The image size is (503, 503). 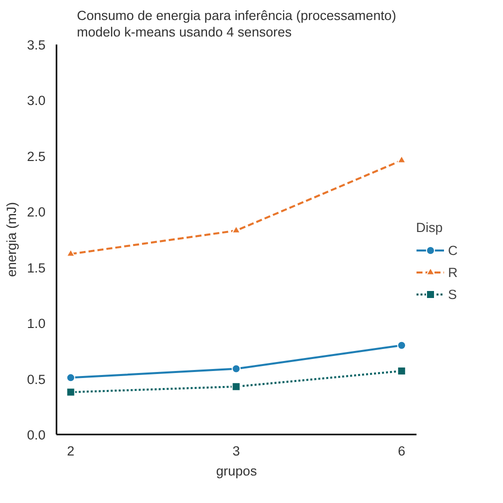 What do you see at coordinates (453, 272) in the screenshot?
I see `legend-label: R` at bounding box center [453, 272].